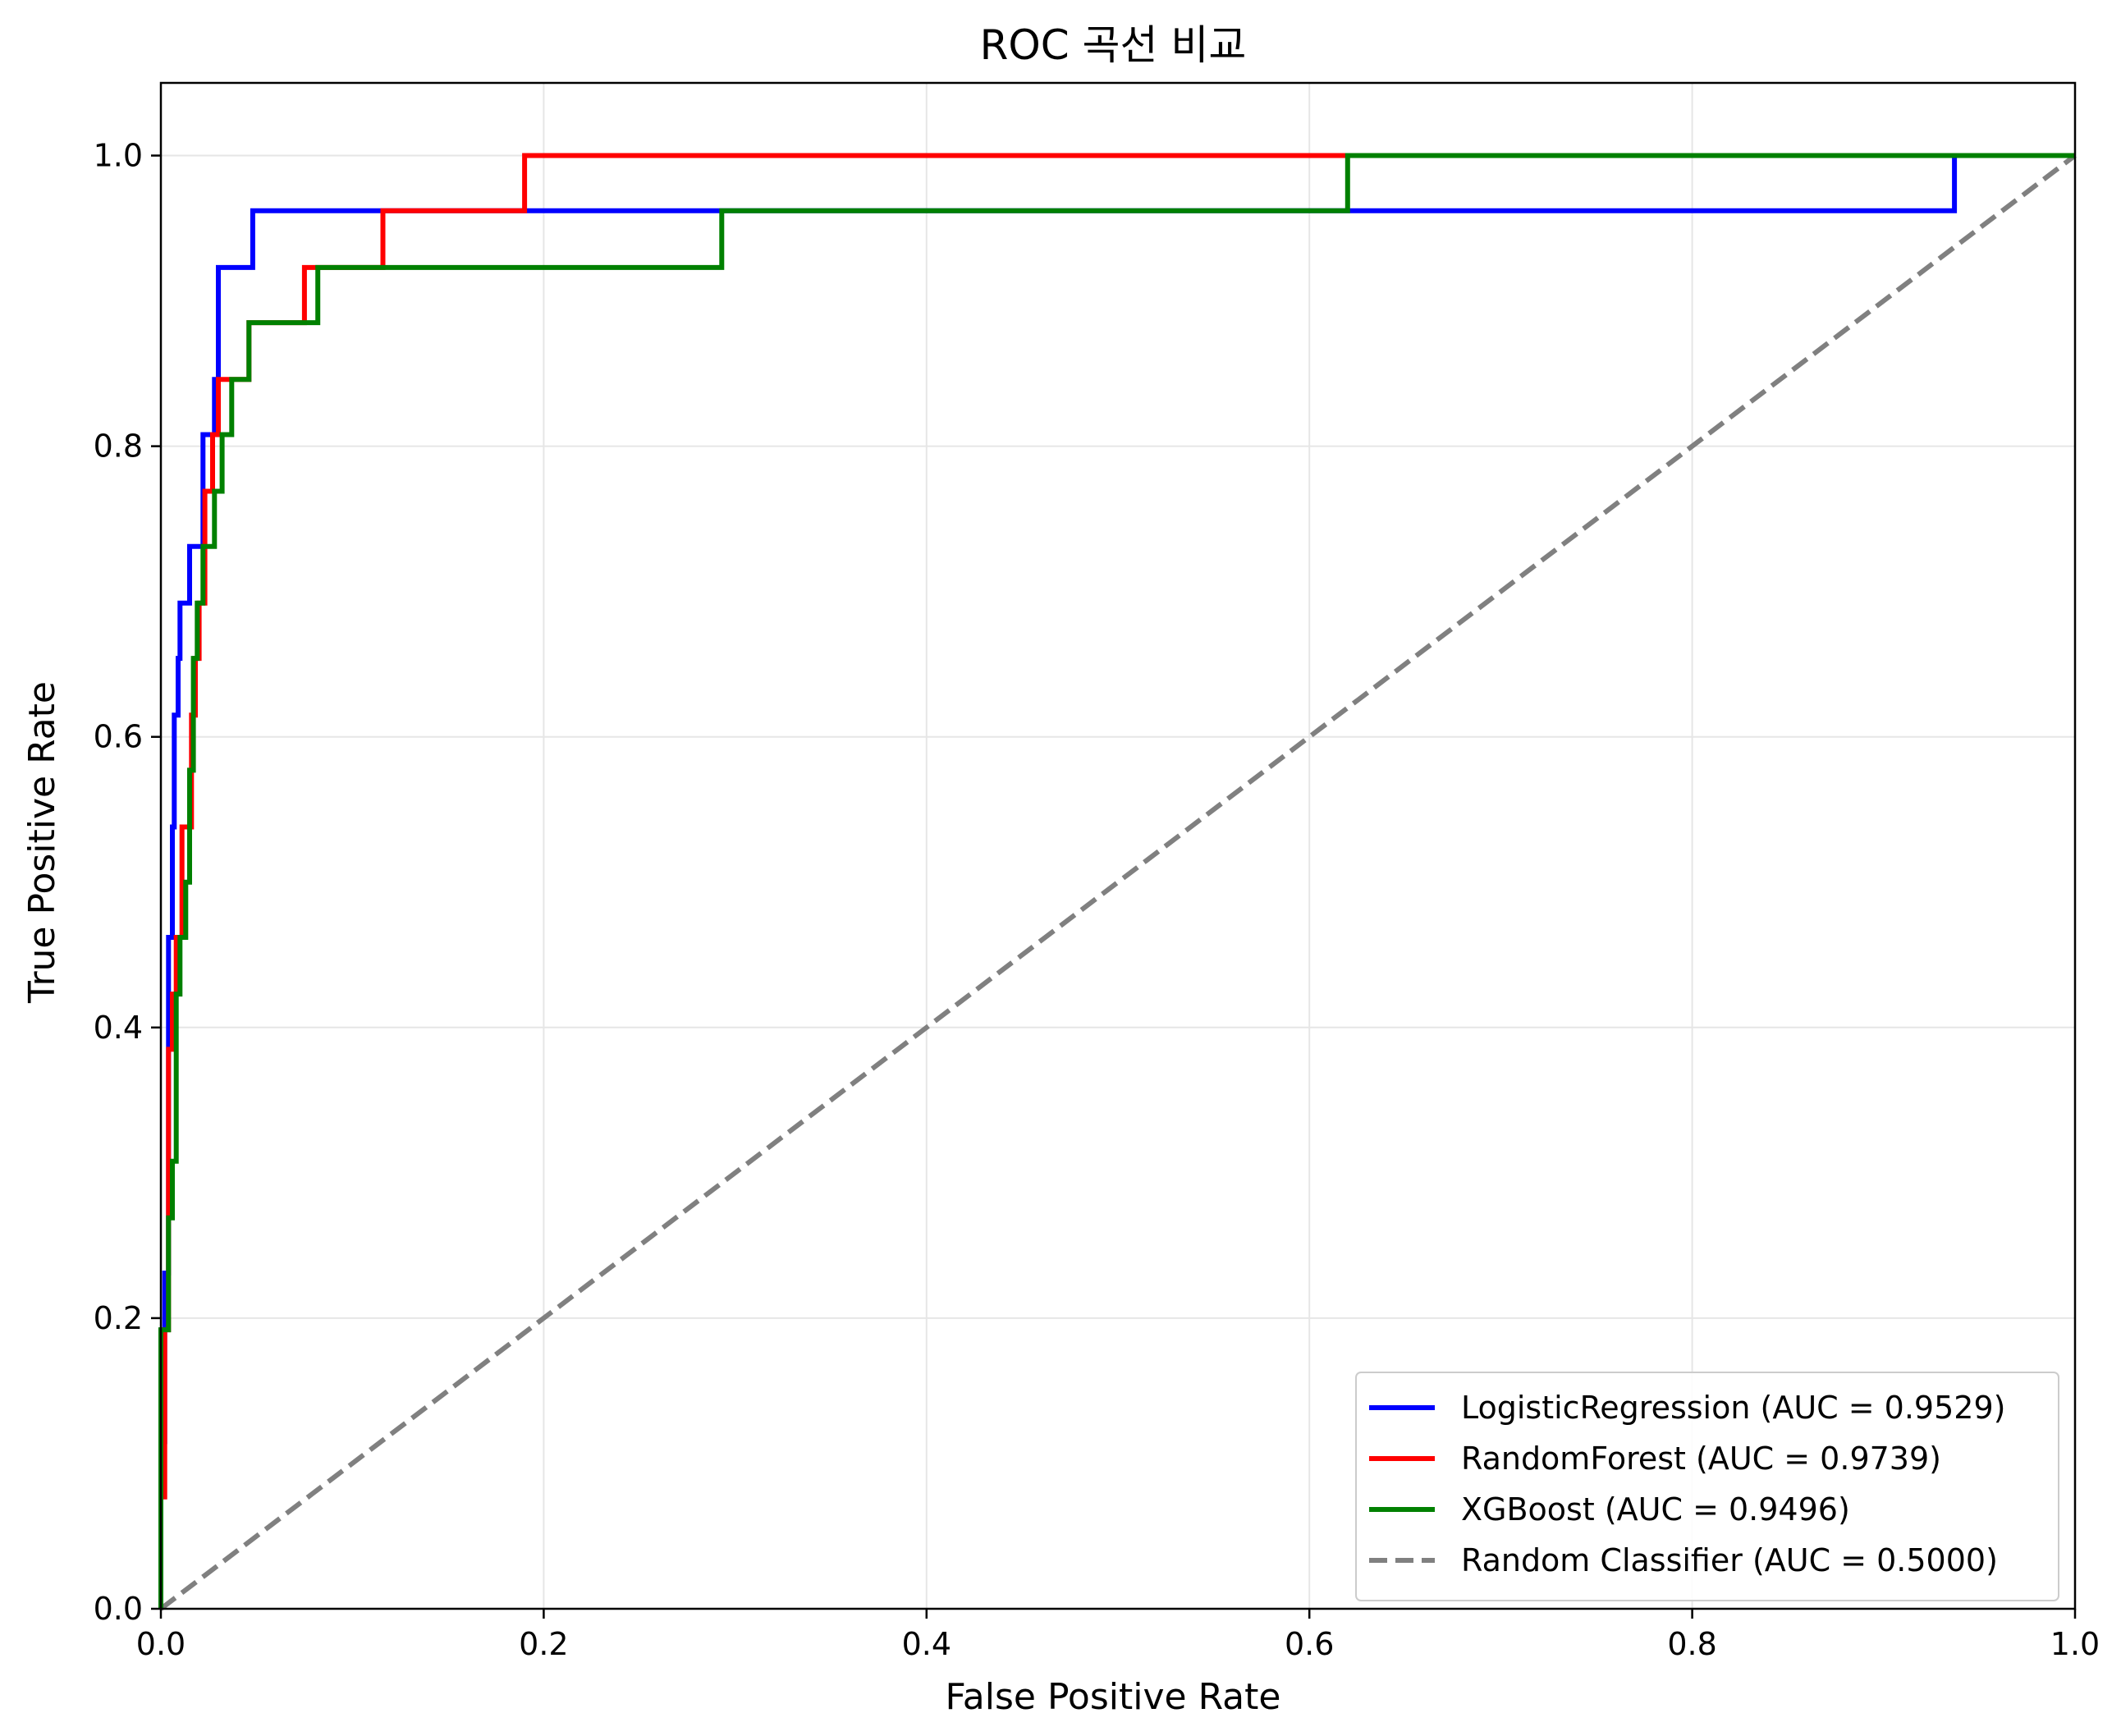  Describe the element at coordinates (1701, 1459) in the screenshot. I see `legend-label-1: RandomForest (AUC = 0.9739)` at that location.